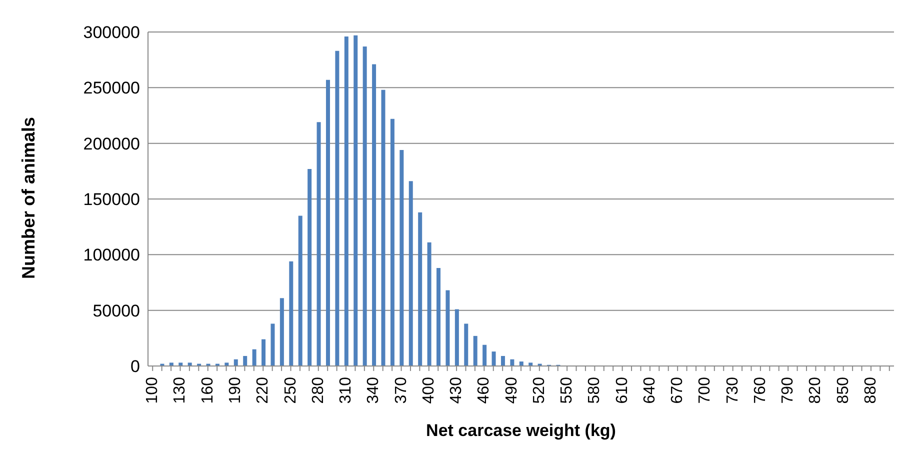 The image size is (906, 452). I want to click on y-tick-label: 50000, so click(116, 310).